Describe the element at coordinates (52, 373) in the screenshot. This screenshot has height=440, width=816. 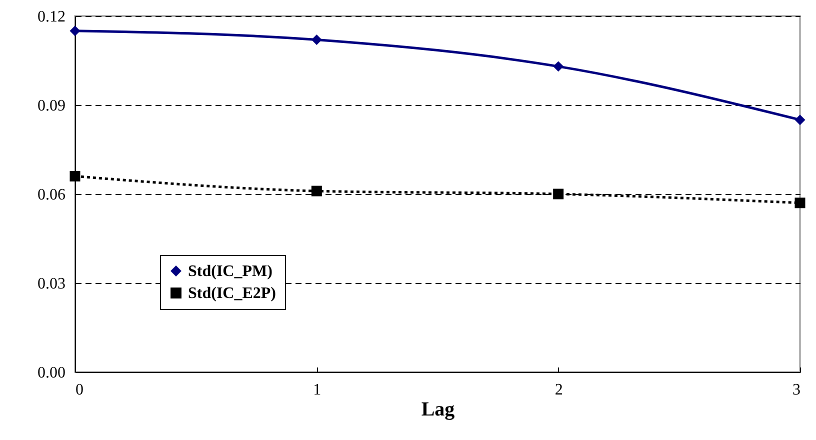
I see `y-tick-label: 0.00` at that location.